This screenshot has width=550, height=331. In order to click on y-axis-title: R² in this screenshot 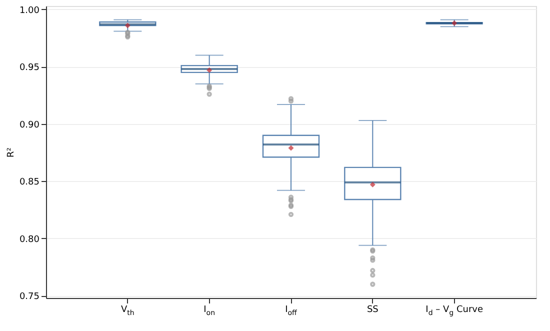, I will do `click(11, 152)`.